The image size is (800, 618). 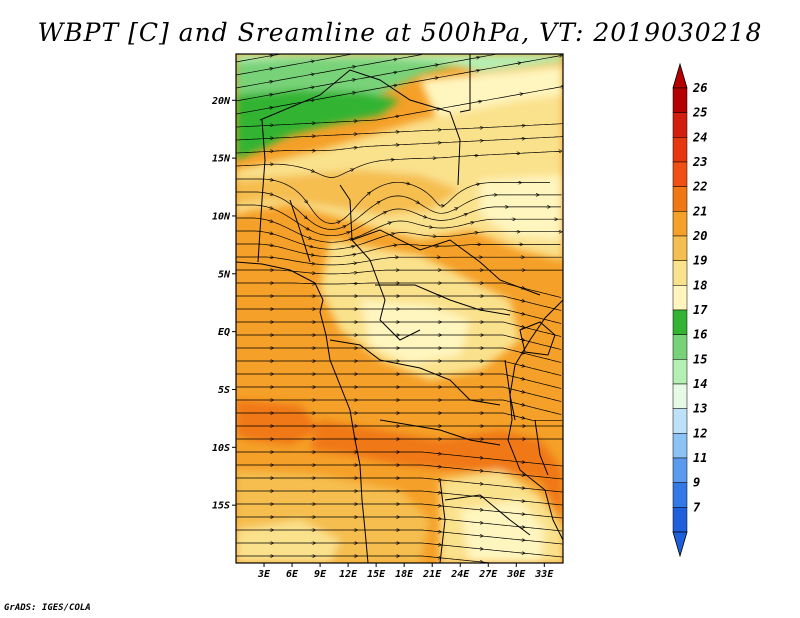 I want to click on border-sahara, so click(x=360, y=127).